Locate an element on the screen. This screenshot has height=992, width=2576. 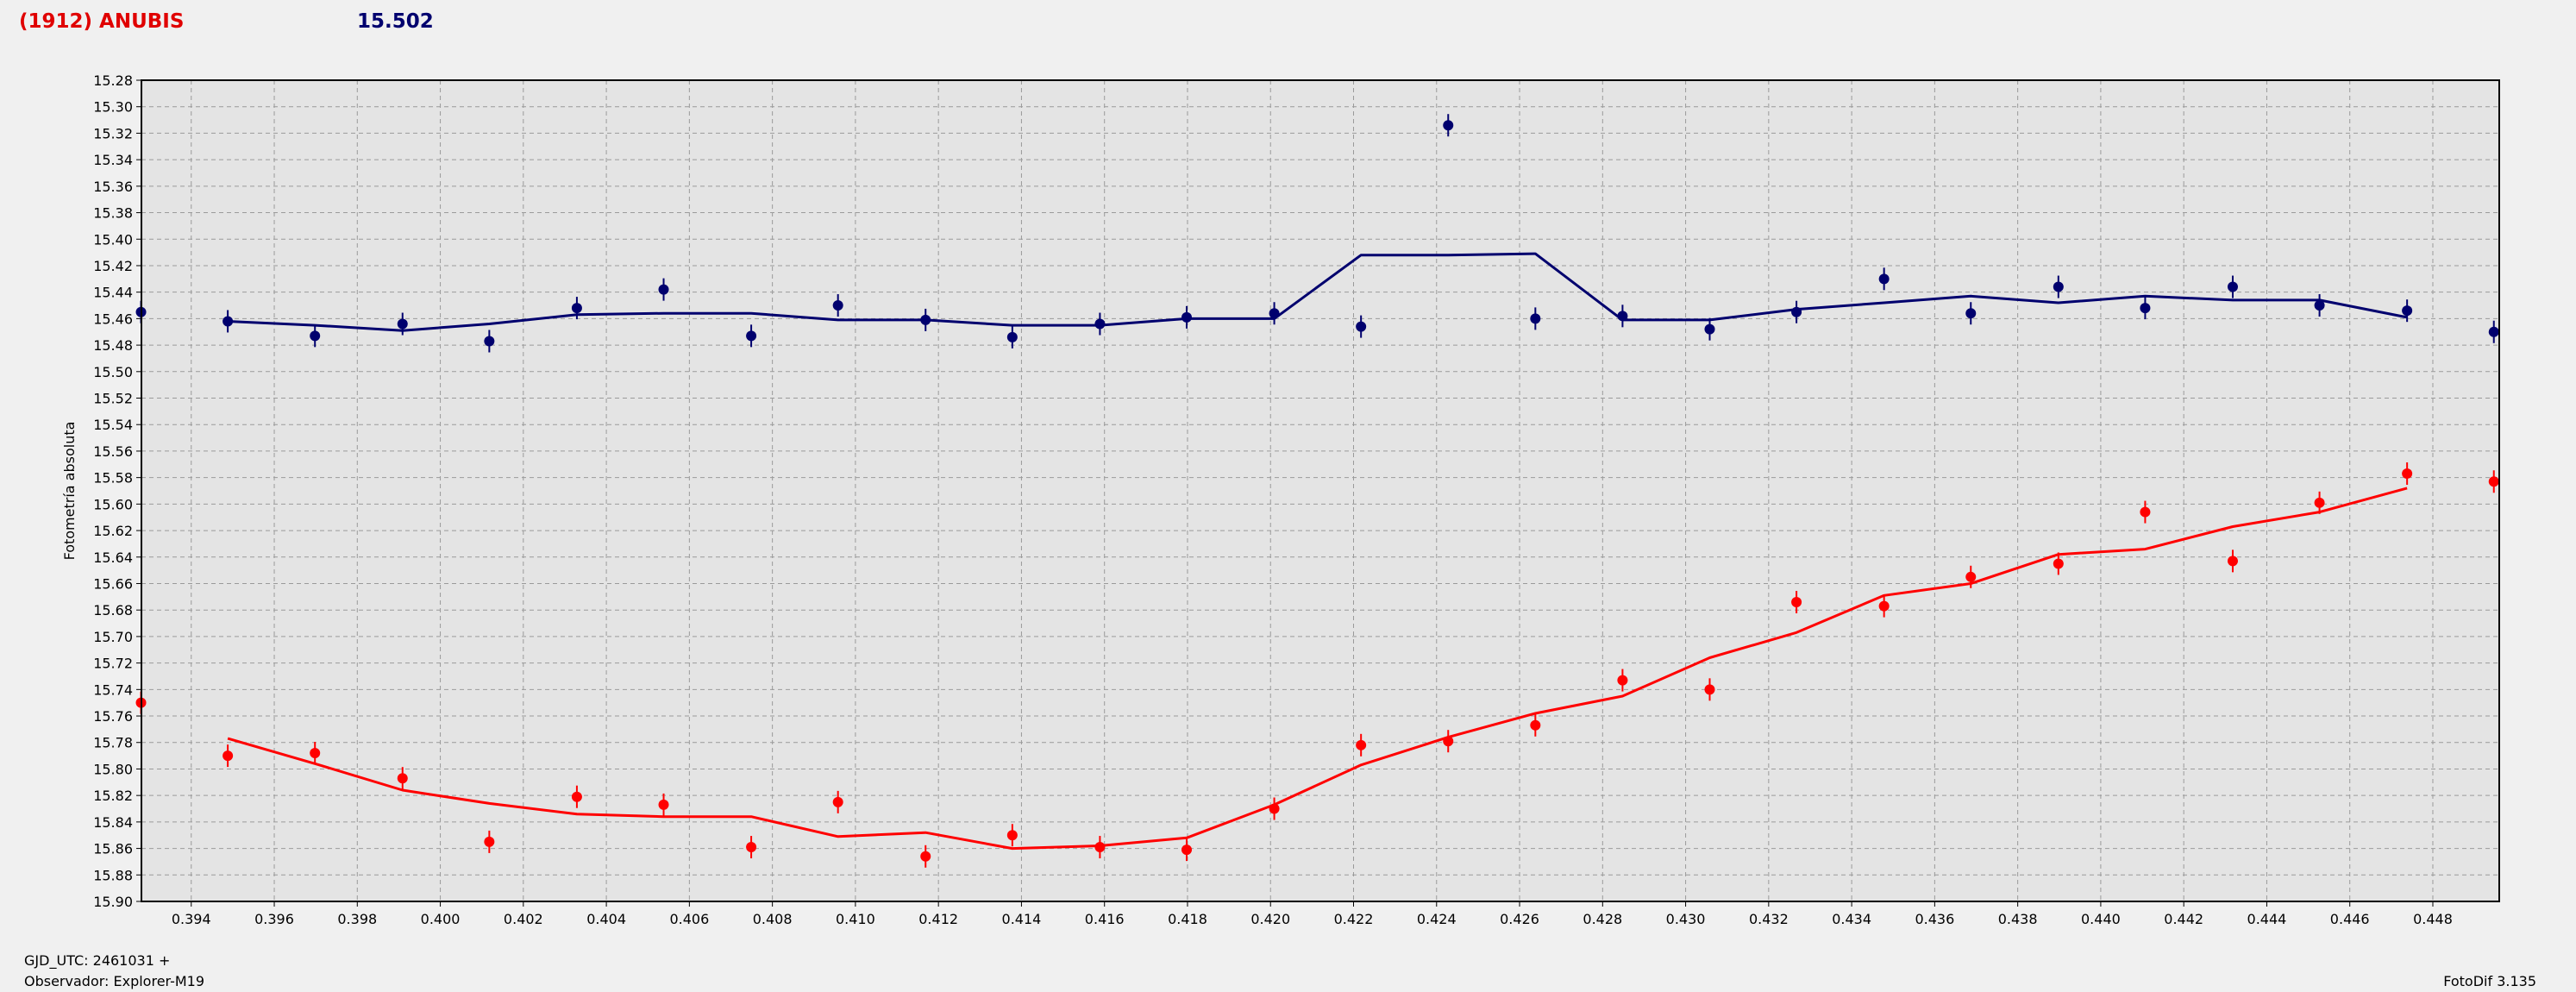
x-tick-label: 0.402 is located at coordinates (523, 919).